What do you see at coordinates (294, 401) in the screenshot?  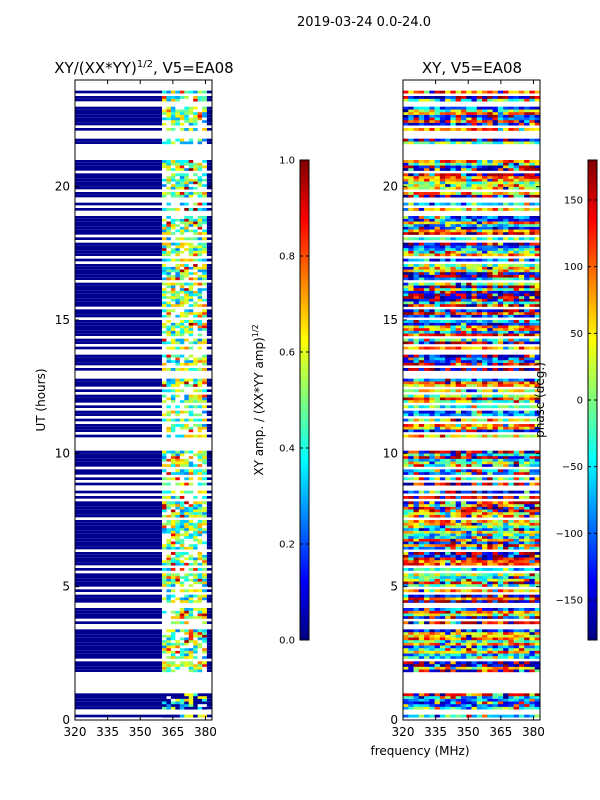 I see `amp-colorbar-ticks: 0.00.20.40.60.81.0` at bounding box center [294, 401].